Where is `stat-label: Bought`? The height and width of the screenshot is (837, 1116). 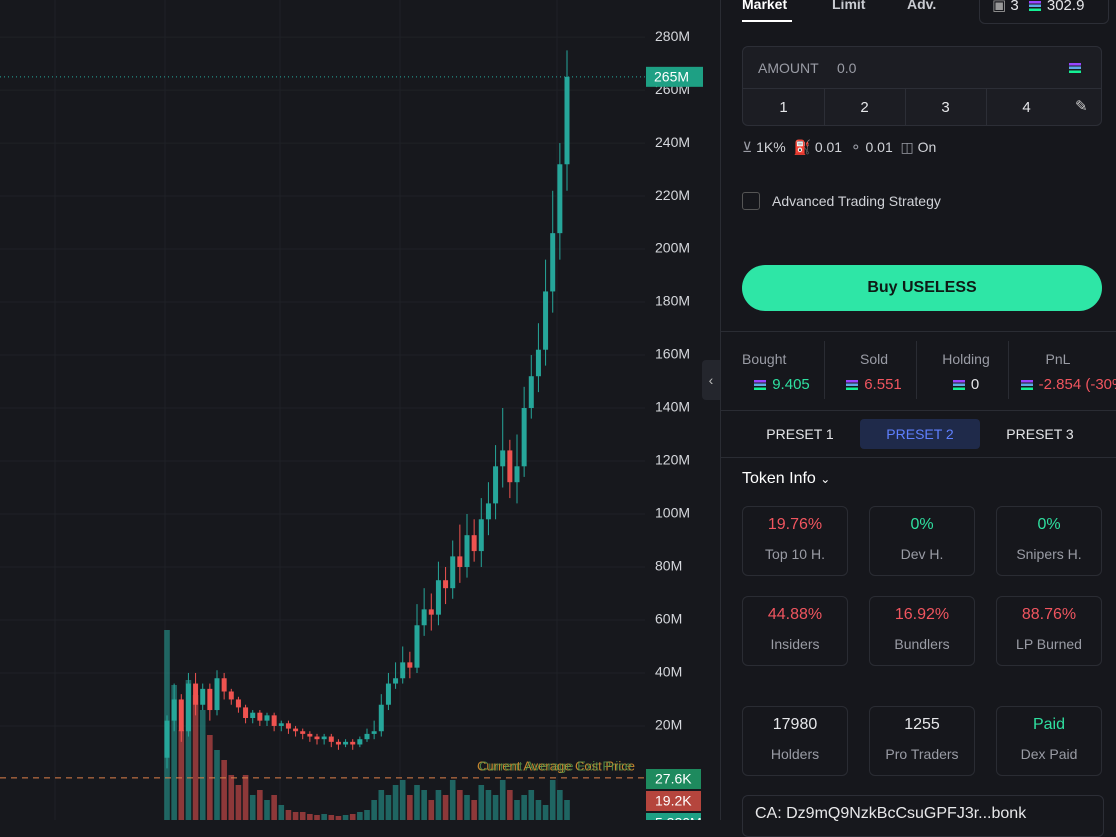 stat-label: Bought is located at coordinates (764, 359).